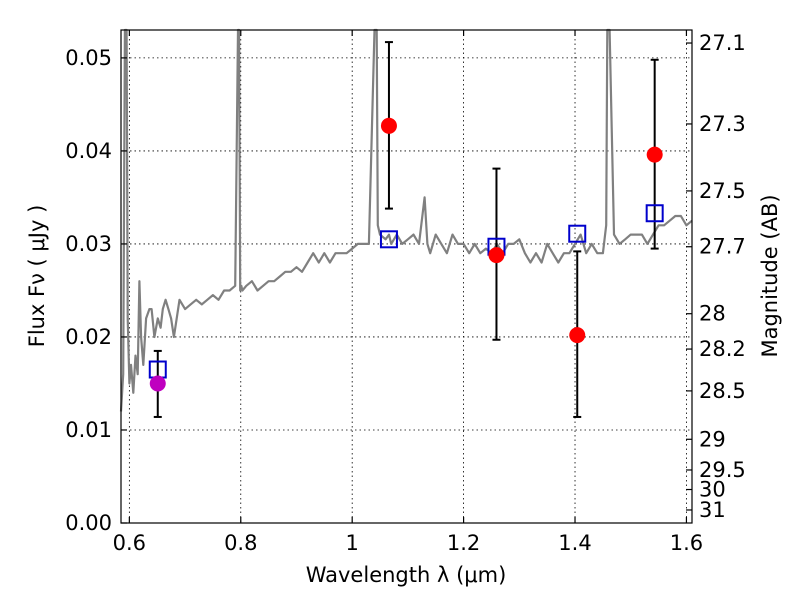 Image resolution: width=800 pixels, height=600 pixels. What do you see at coordinates (88, 58) in the screenshot?
I see `y-tick-label: 0.05` at bounding box center [88, 58].